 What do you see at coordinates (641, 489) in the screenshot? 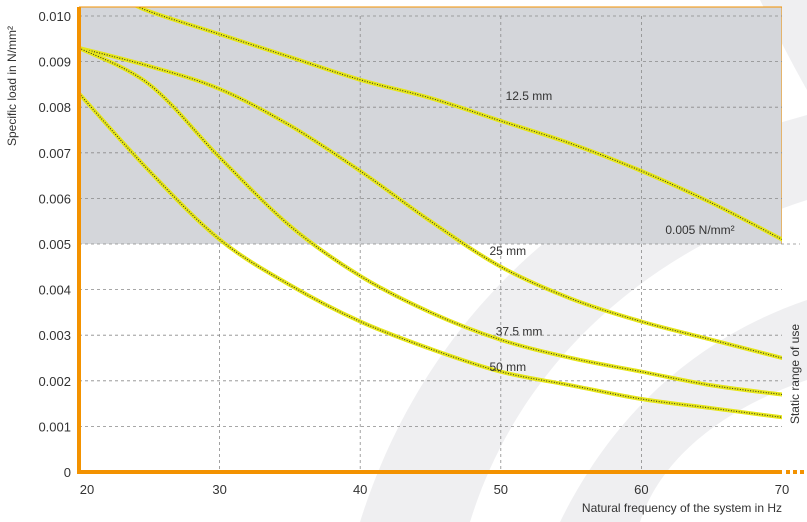
I see `x-tick-label: 60` at bounding box center [641, 489].